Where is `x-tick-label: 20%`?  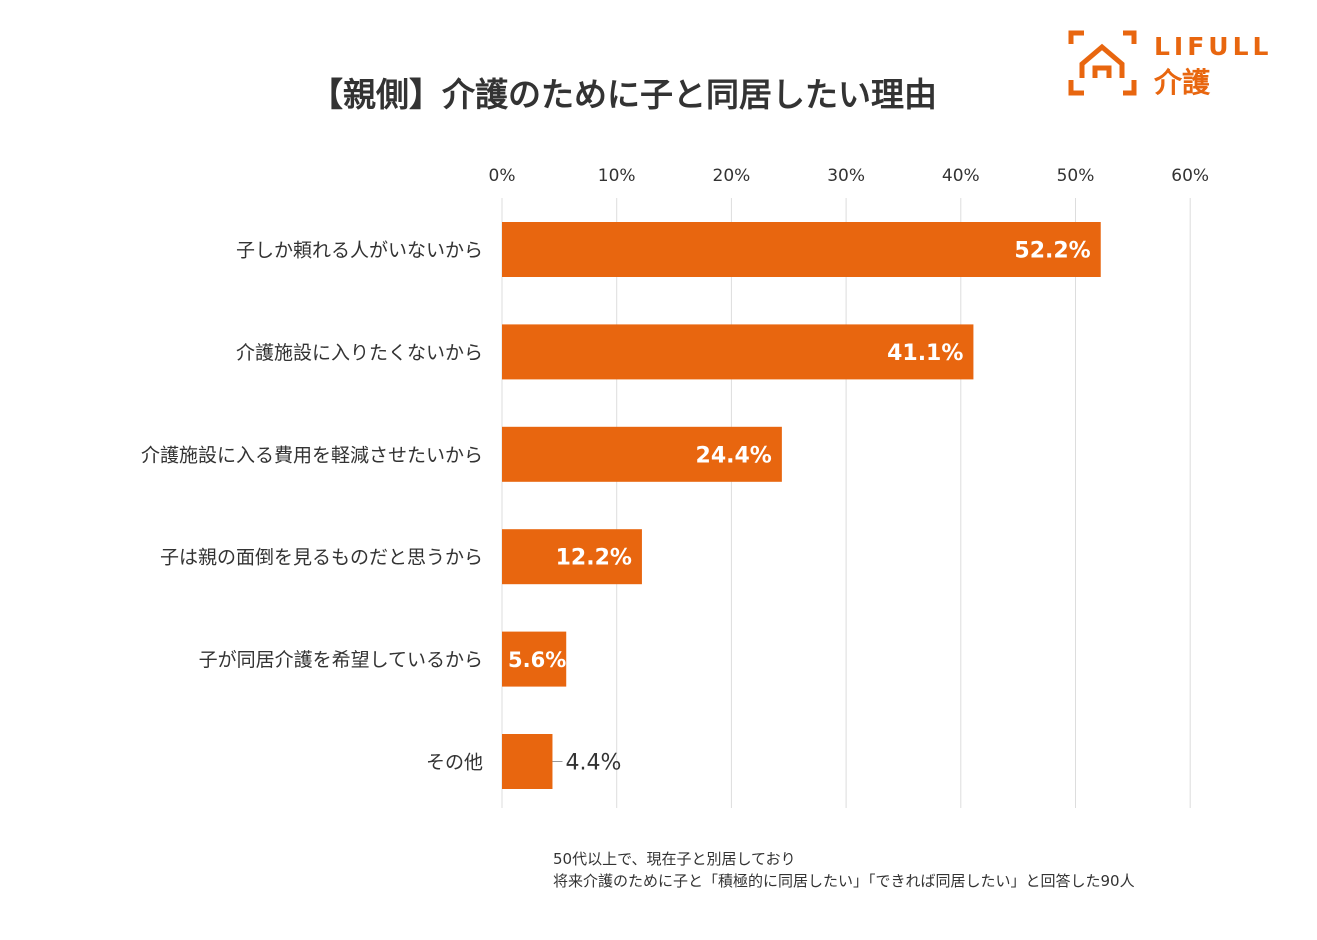
x-tick-label: 20% is located at coordinates (732, 176).